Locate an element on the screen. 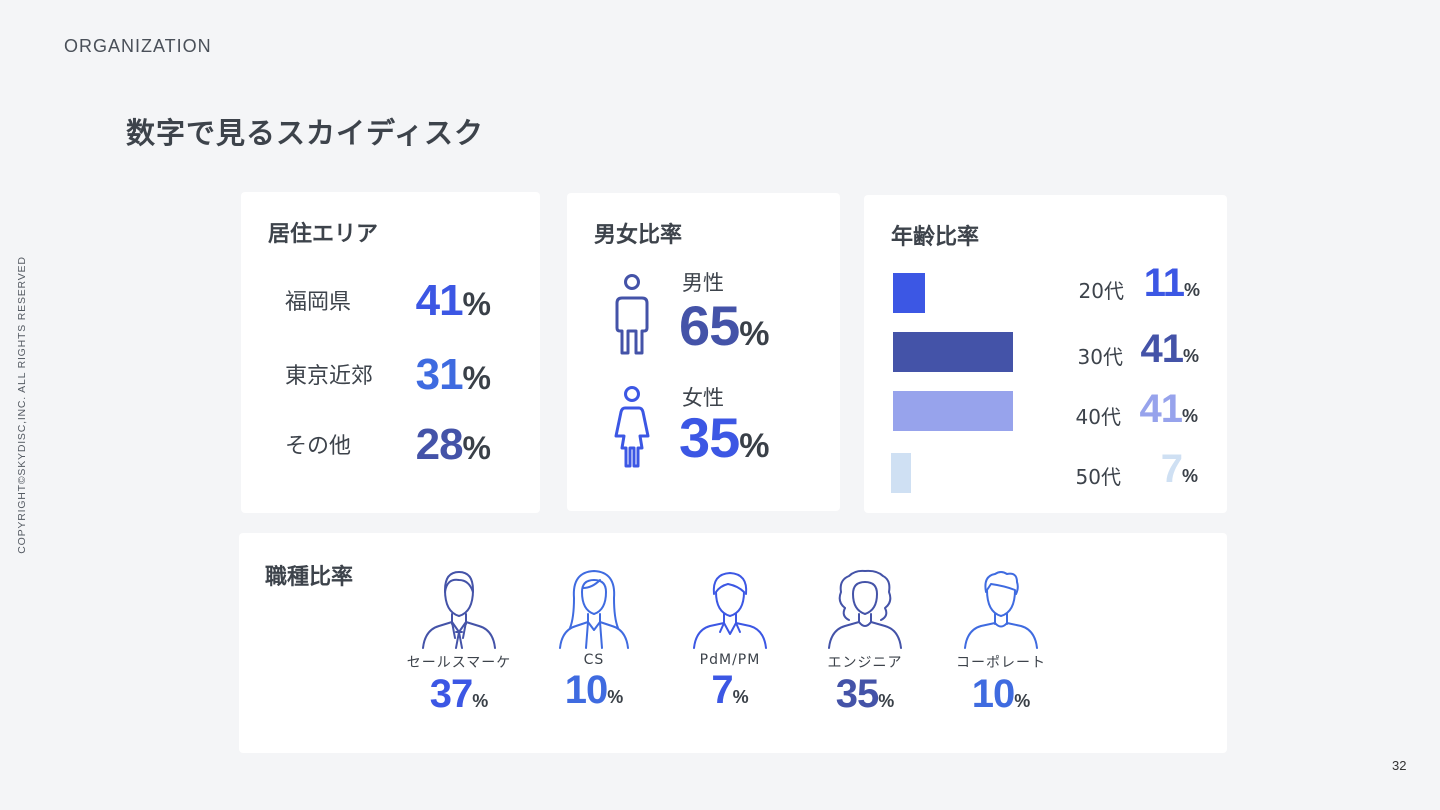 This screenshot has width=1440, height=810. male-value: 65% is located at coordinates (724, 325).